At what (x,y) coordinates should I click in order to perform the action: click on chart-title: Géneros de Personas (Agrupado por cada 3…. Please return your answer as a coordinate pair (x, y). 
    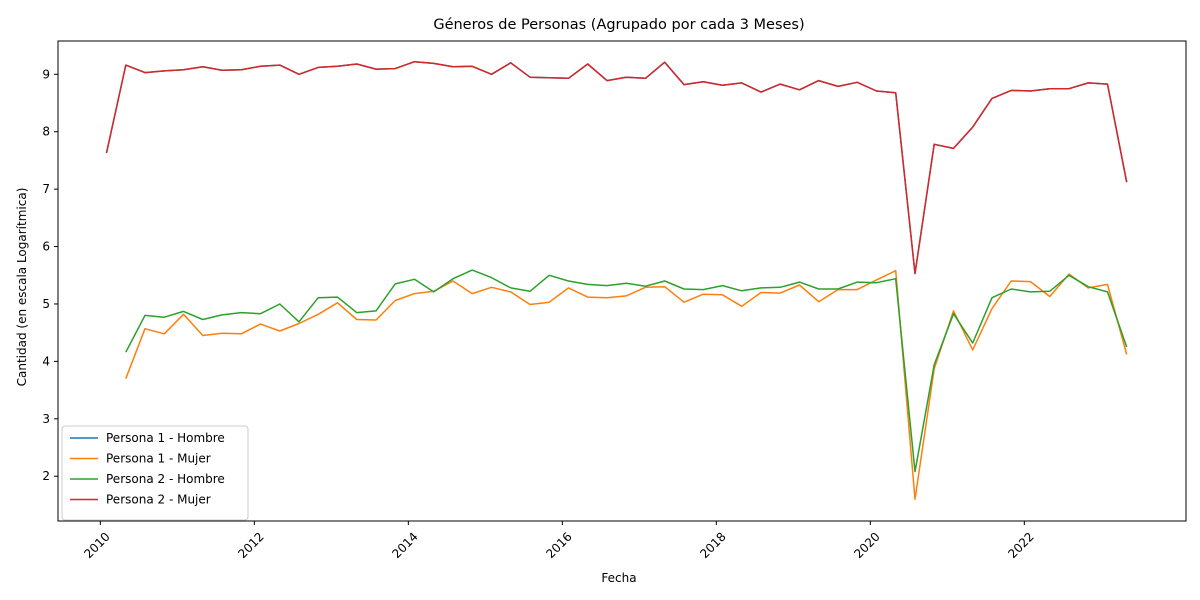
    Looking at the image, I should click on (618, 25).